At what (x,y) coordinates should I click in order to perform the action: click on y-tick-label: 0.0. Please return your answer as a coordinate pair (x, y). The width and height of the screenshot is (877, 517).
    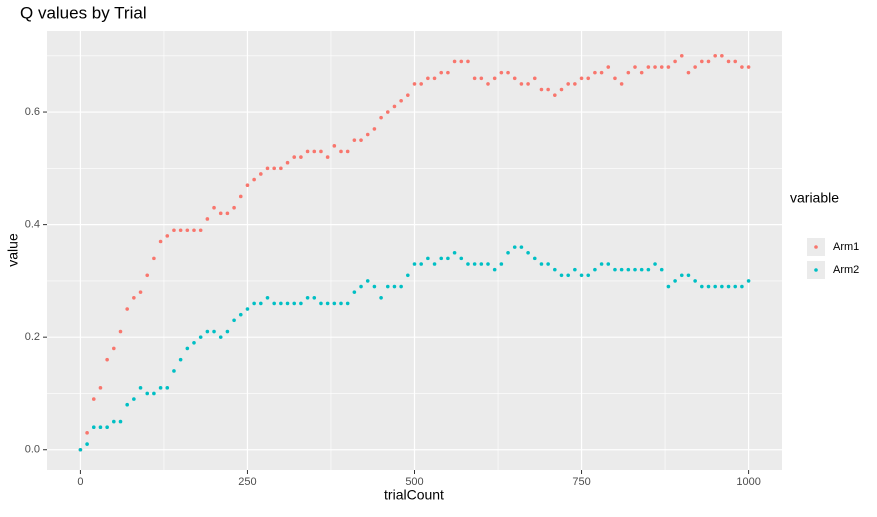
    Looking at the image, I should click on (32, 450).